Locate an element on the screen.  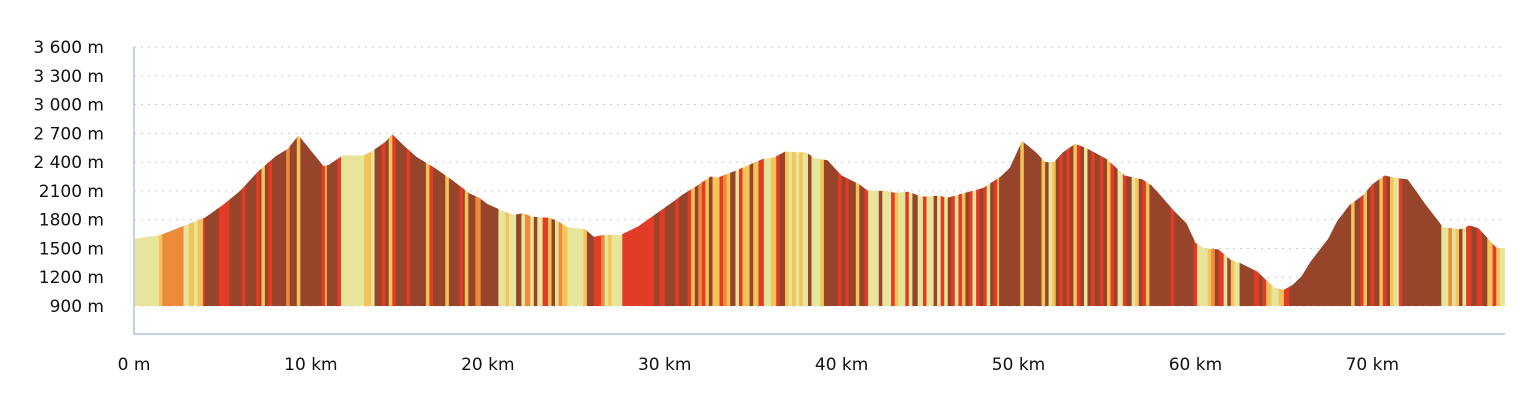
y-tick-label: 900 m is located at coordinates (77, 307).